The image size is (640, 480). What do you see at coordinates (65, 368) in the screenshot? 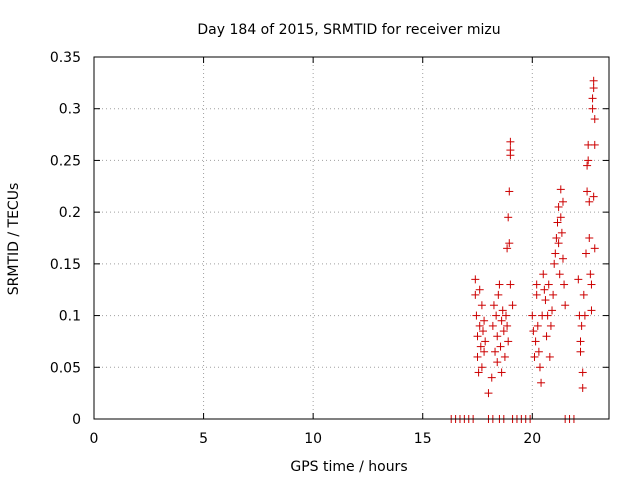
I see `y-tick-label: 0.05` at bounding box center [65, 368].